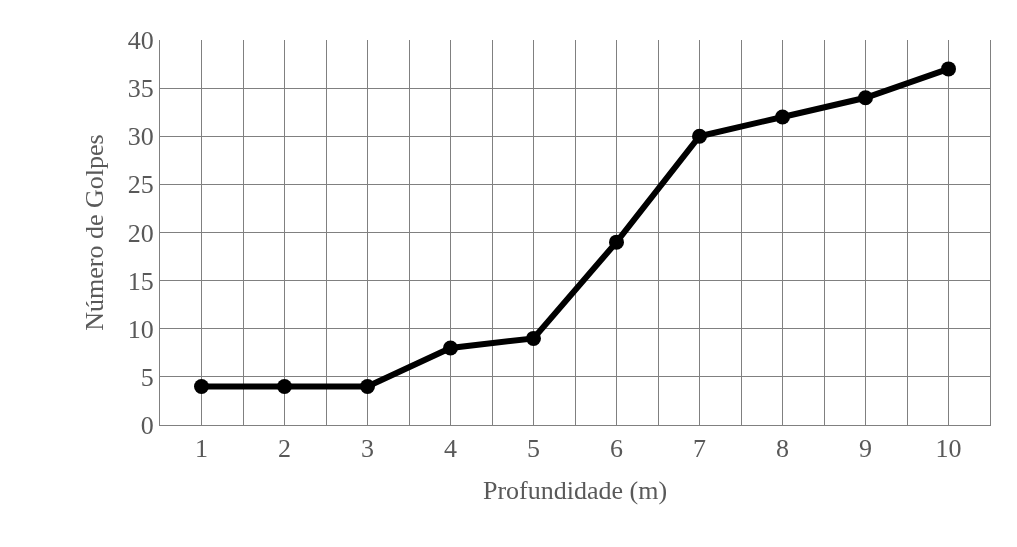 The width and height of the screenshot is (1017, 547). Describe the element at coordinates (284, 449) in the screenshot. I see `x-tick-label: 2` at that location.